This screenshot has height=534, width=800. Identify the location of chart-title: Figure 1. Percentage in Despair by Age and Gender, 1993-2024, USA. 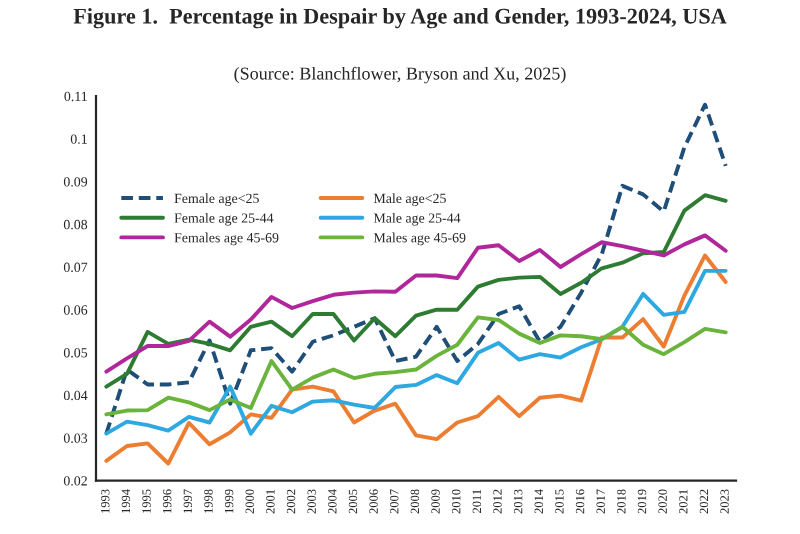
(400, 18).